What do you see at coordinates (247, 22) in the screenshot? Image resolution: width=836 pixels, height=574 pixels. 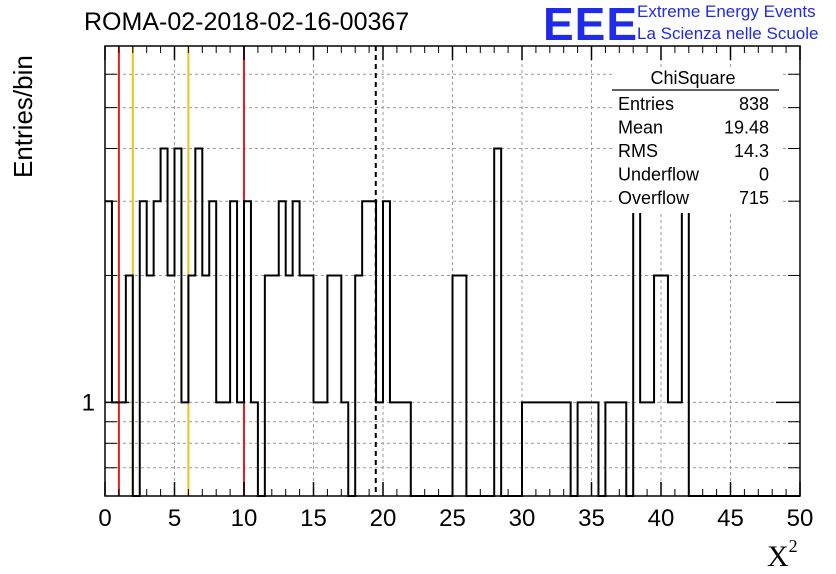 I see `chart-title: ROMA-02-2018-02-16-00367` at bounding box center [247, 22].